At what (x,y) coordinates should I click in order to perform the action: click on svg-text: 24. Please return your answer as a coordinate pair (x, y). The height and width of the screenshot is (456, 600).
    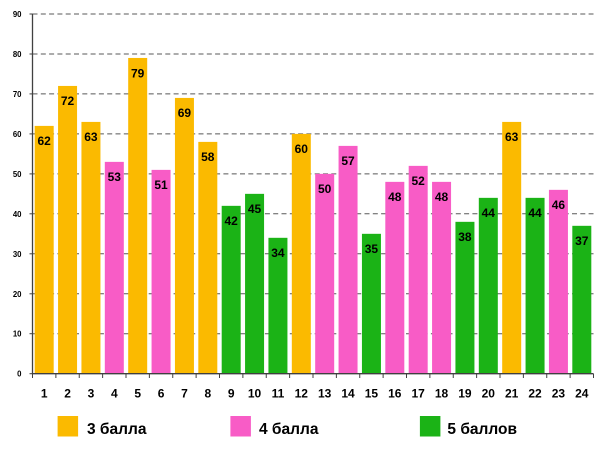
    Looking at the image, I should click on (582, 394).